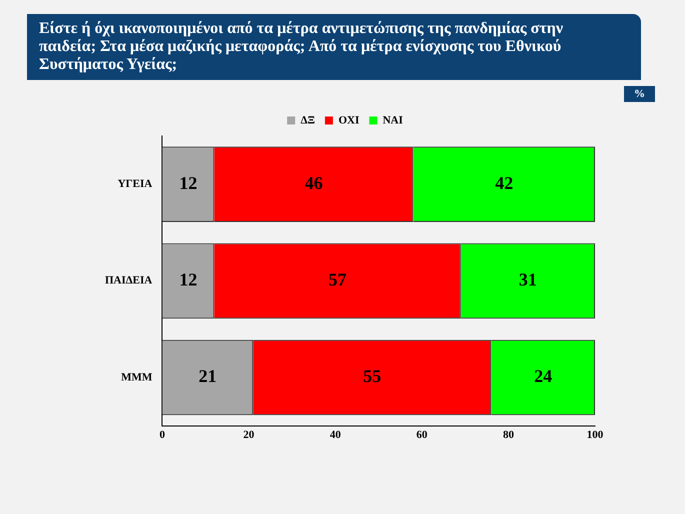  Describe the element at coordinates (162, 435) in the screenshot. I see `x-tick-label: 0` at that location.